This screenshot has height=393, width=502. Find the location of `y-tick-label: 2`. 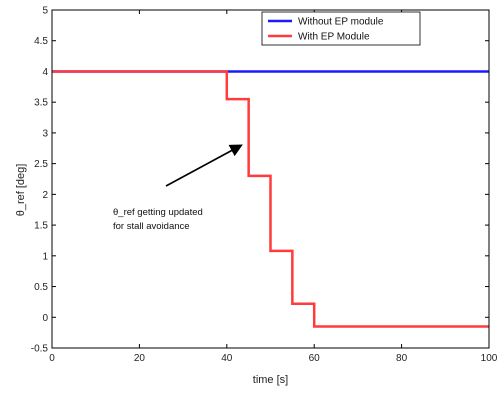

y-tick-label: 2 is located at coordinates (45, 195).